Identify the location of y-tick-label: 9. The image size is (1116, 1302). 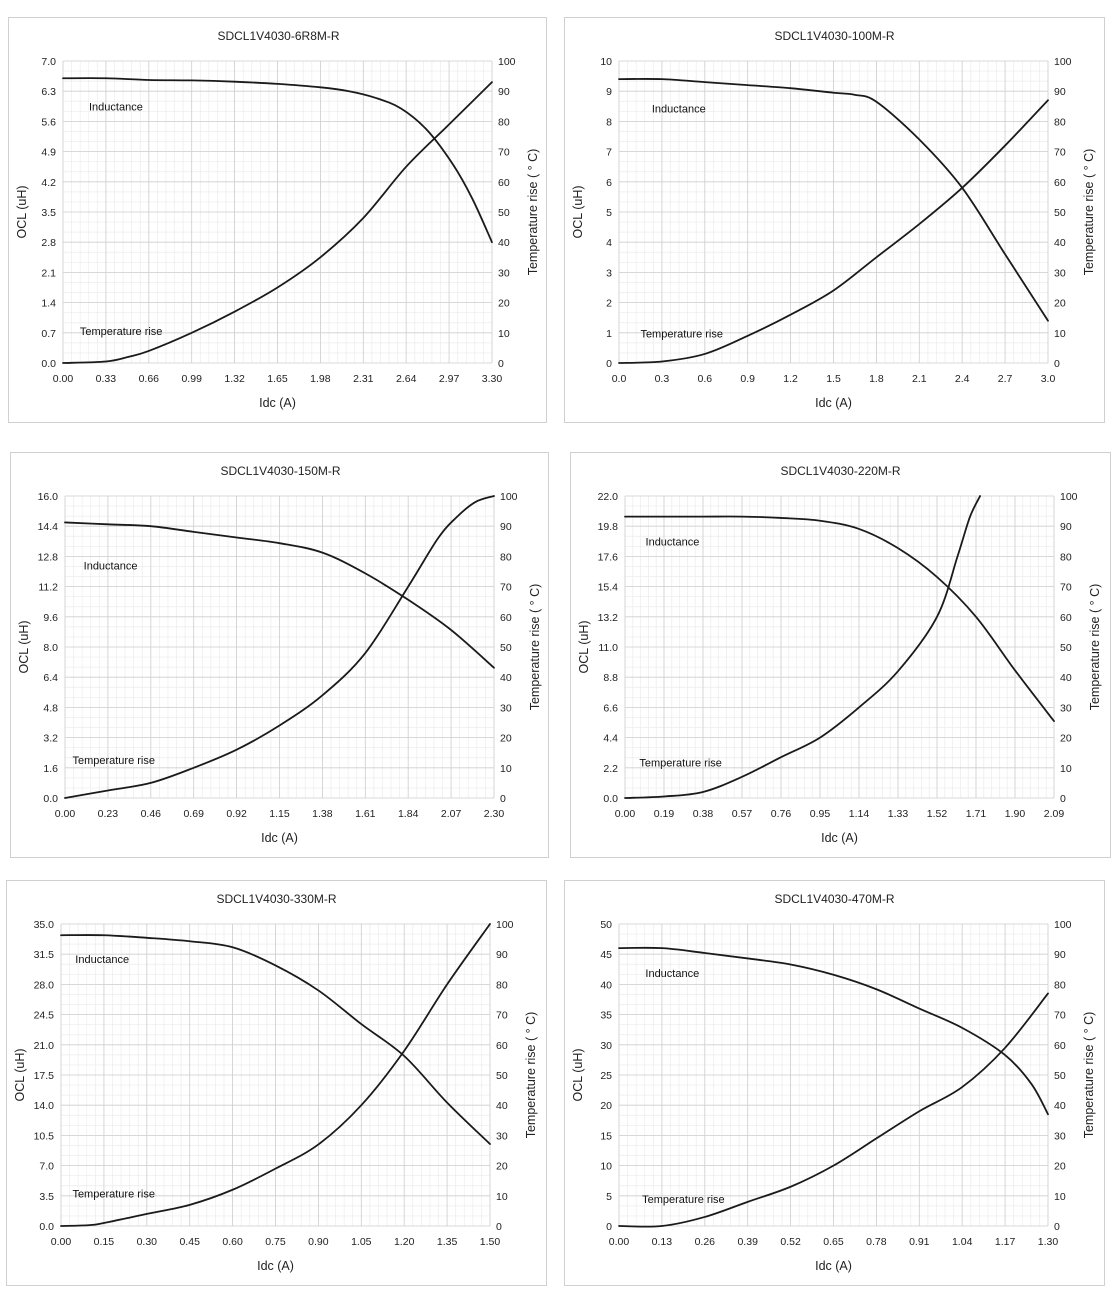
(609, 92).